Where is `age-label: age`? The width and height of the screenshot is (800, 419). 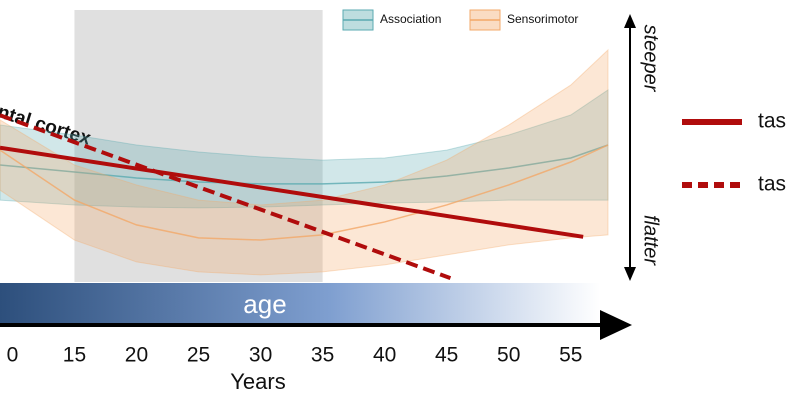 age-label: age is located at coordinates (264, 304).